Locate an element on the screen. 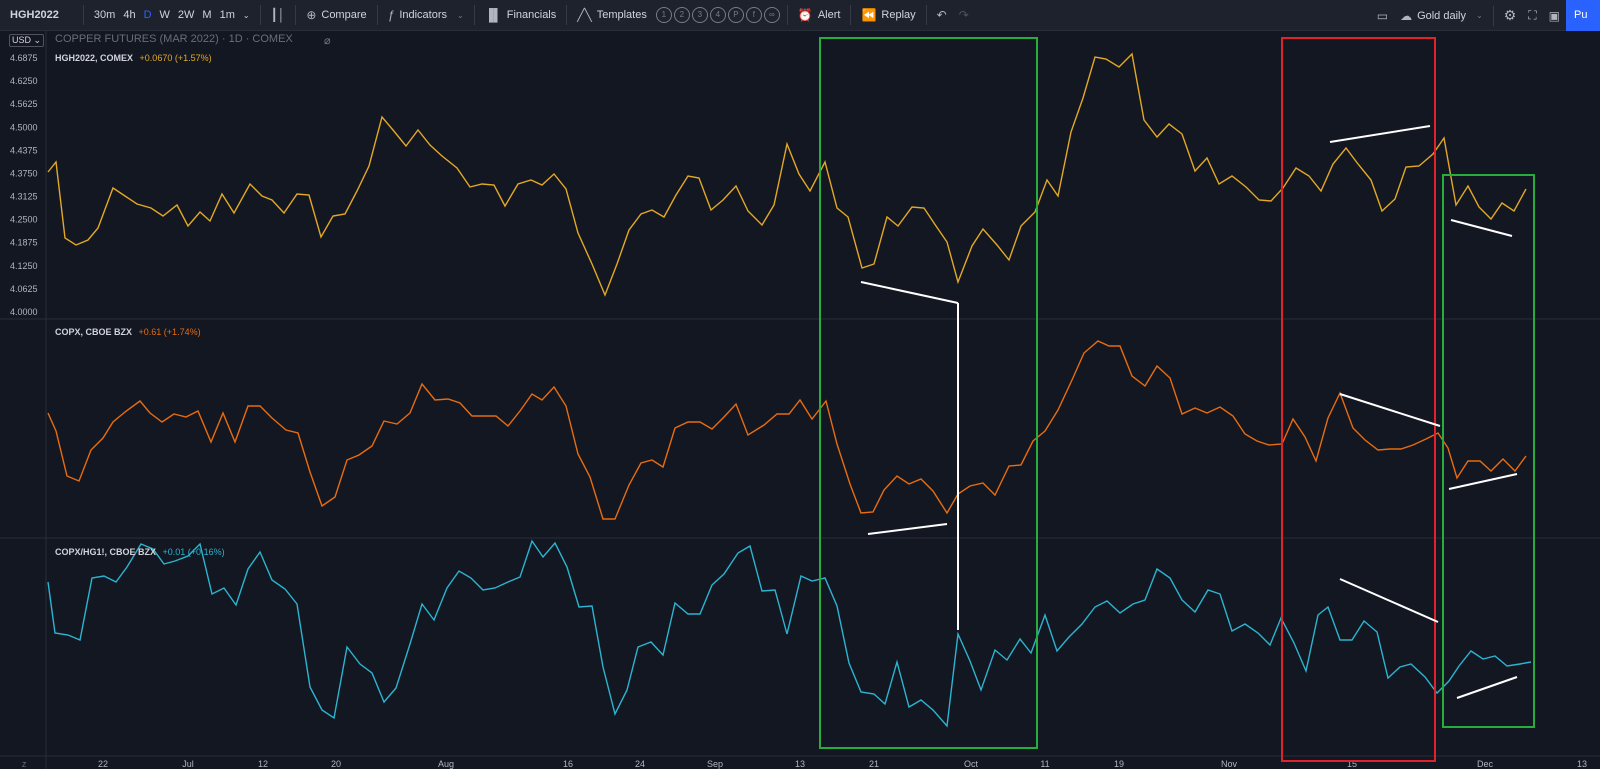  undo-icon: ↶ is located at coordinates (941, 15).